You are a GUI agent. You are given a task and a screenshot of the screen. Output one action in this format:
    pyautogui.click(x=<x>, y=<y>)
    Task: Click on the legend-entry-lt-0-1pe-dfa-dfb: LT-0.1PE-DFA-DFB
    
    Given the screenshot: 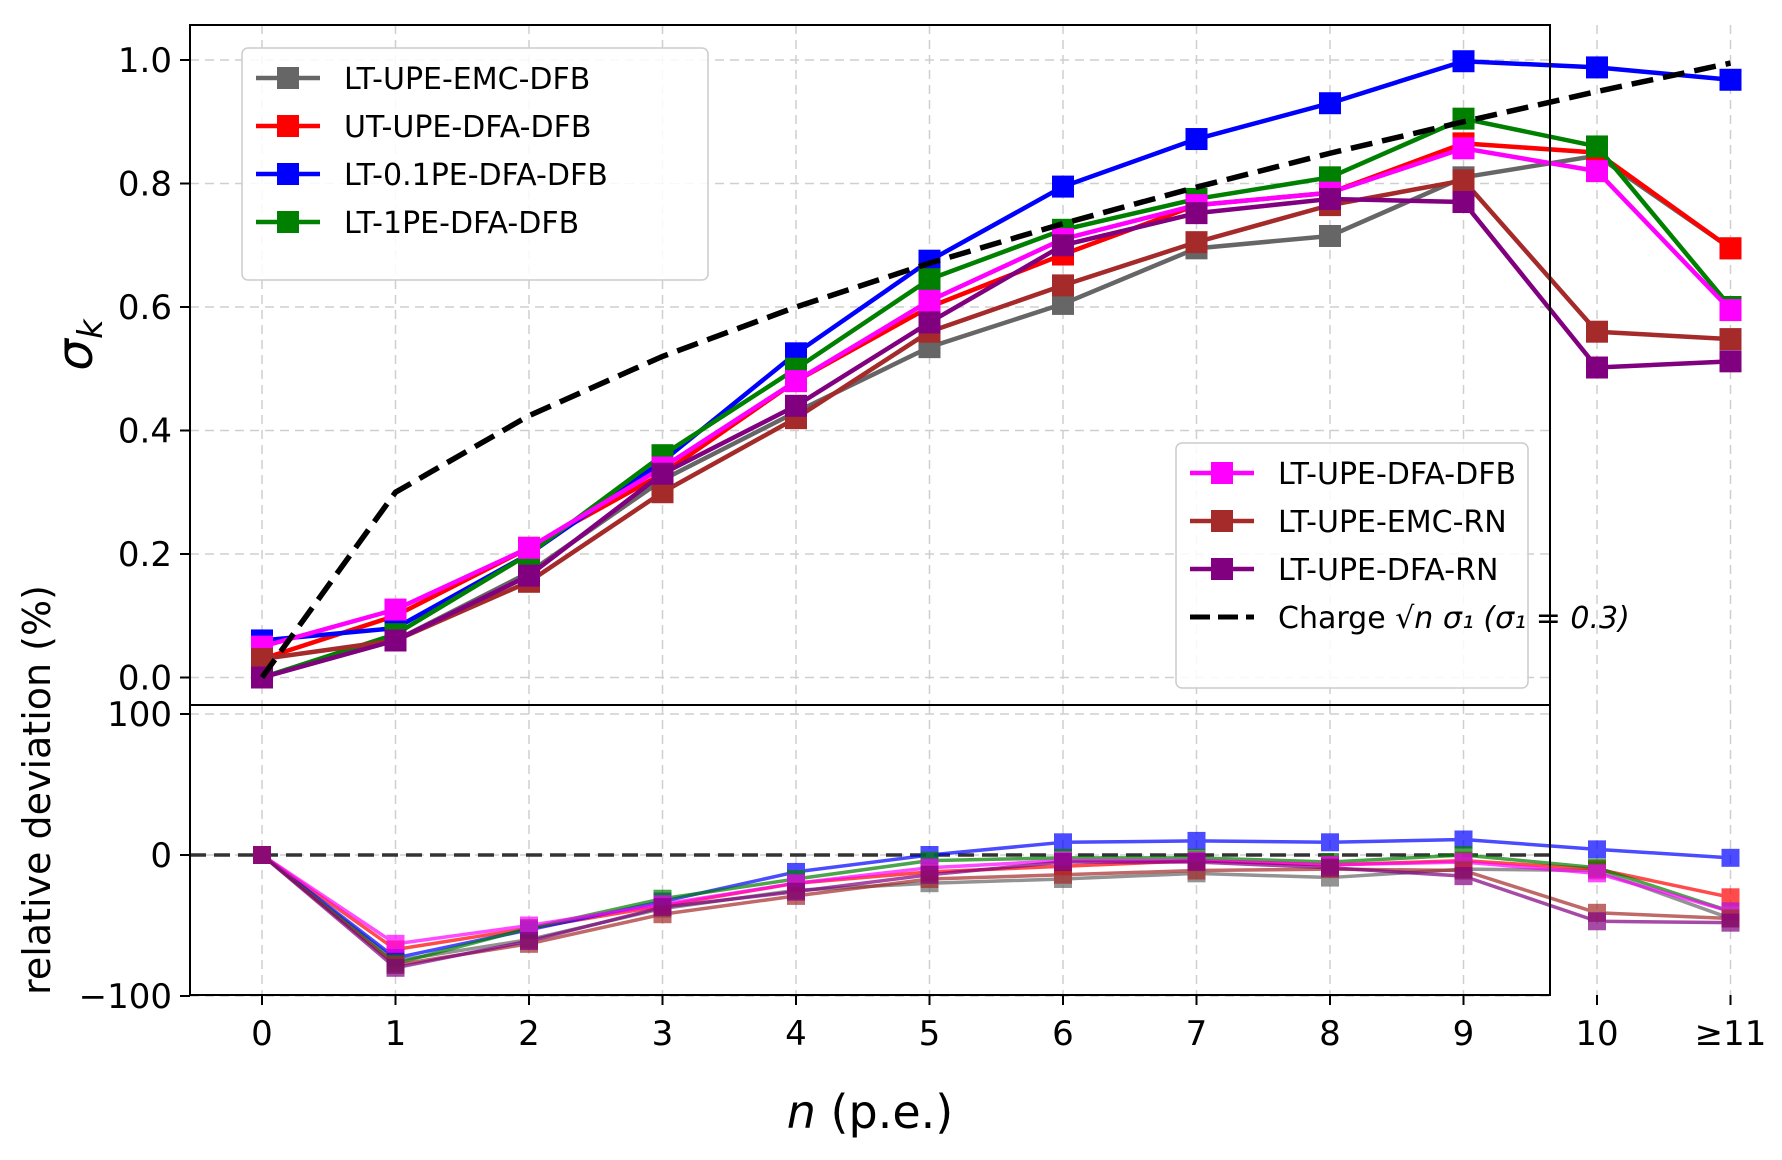 What is the action you would take?
    pyautogui.click(x=432, y=175)
    